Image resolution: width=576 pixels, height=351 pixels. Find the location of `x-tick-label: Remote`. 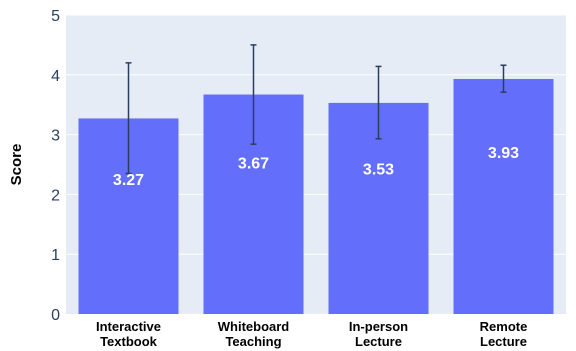

x-tick-label: Remote is located at coordinates (504, 326).